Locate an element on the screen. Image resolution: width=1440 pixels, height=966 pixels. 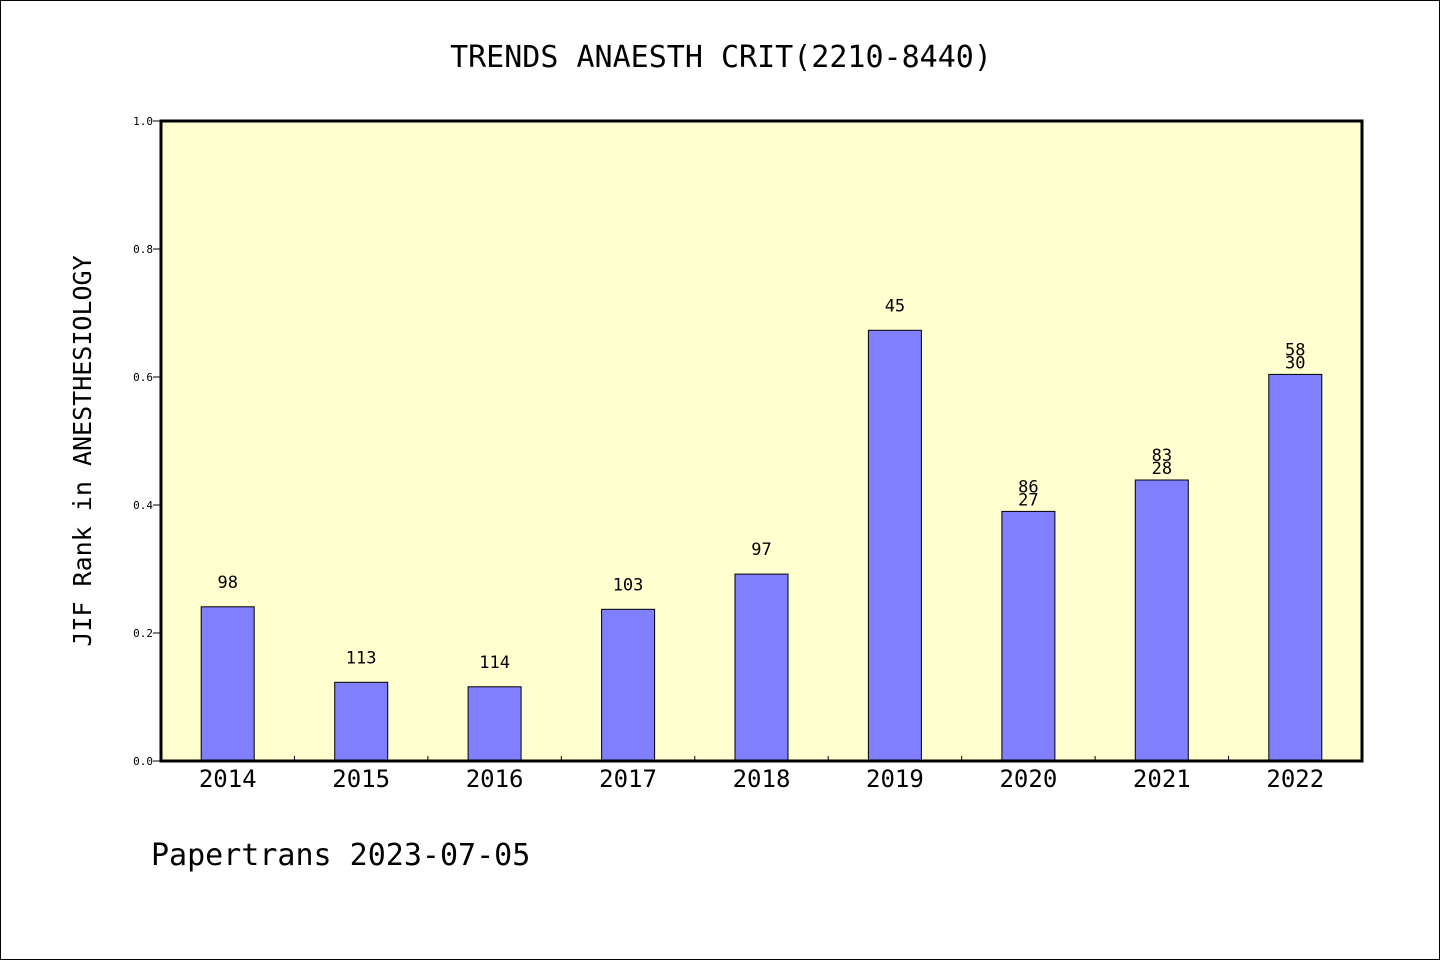
x-tick-label: 2017 is located at coordinates (628, 779).